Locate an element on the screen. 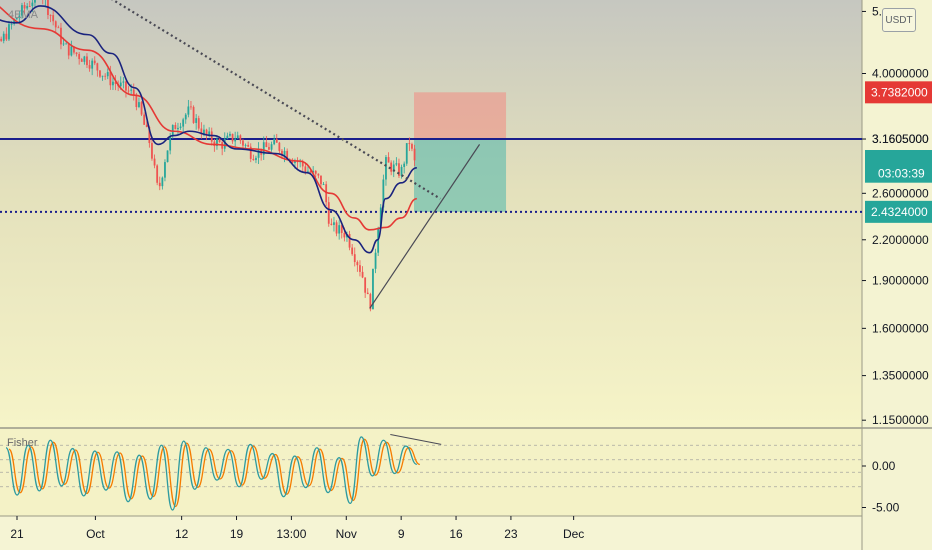 Image resolution: width=932 pixels, height=550 pixels. price-tag is located at coordinates (898, 92).